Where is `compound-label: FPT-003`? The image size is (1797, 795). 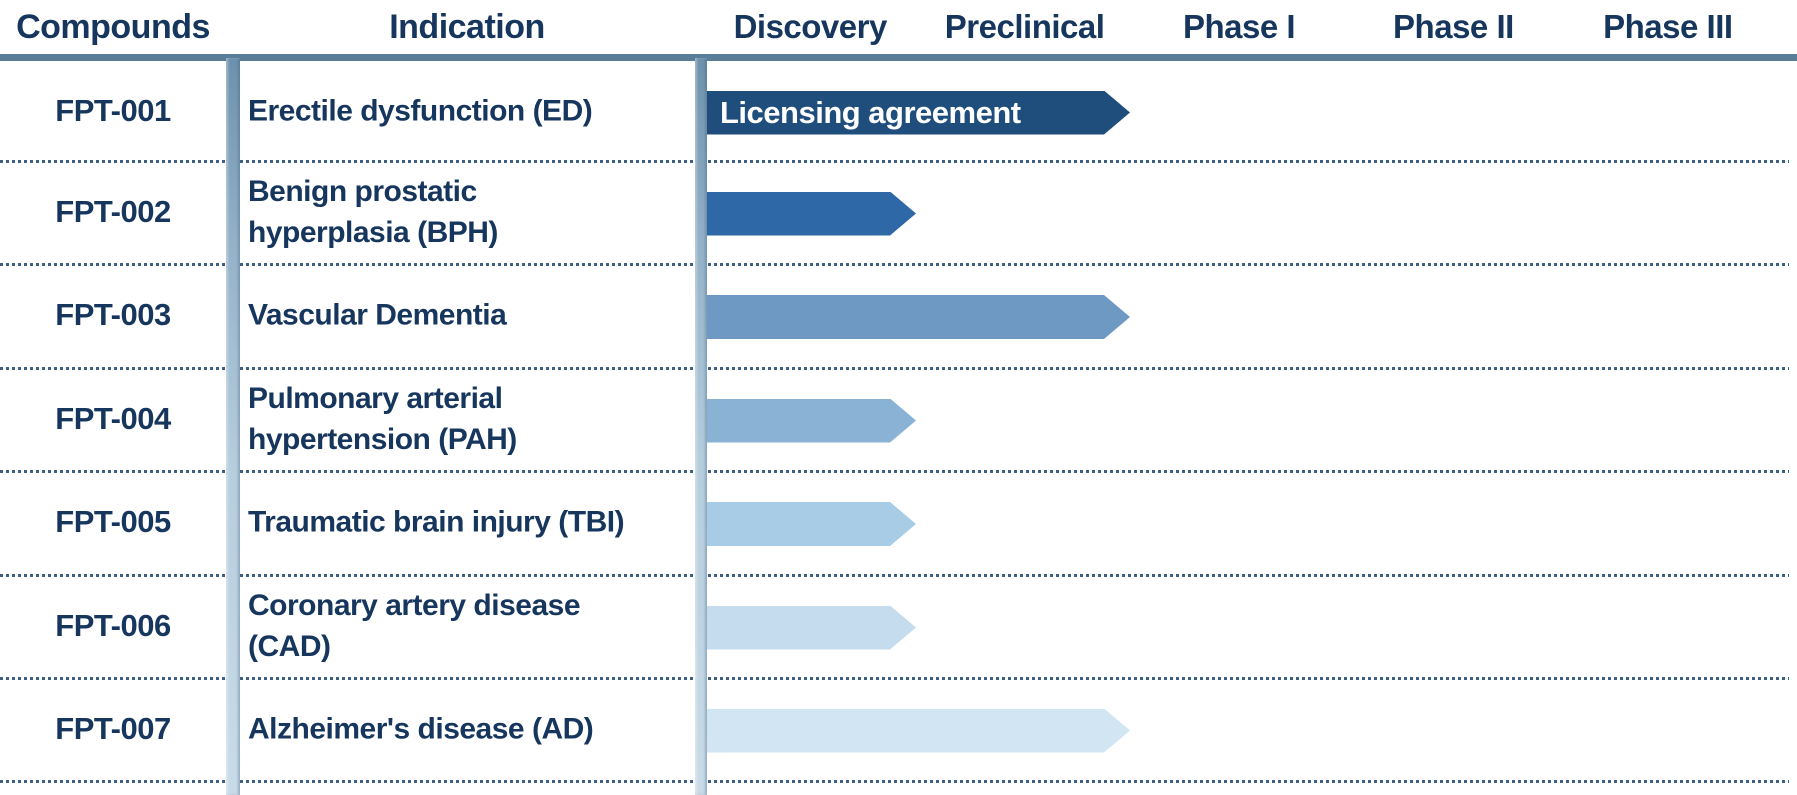
compound-label: FPT-003 is located at coordinates (113, 314).